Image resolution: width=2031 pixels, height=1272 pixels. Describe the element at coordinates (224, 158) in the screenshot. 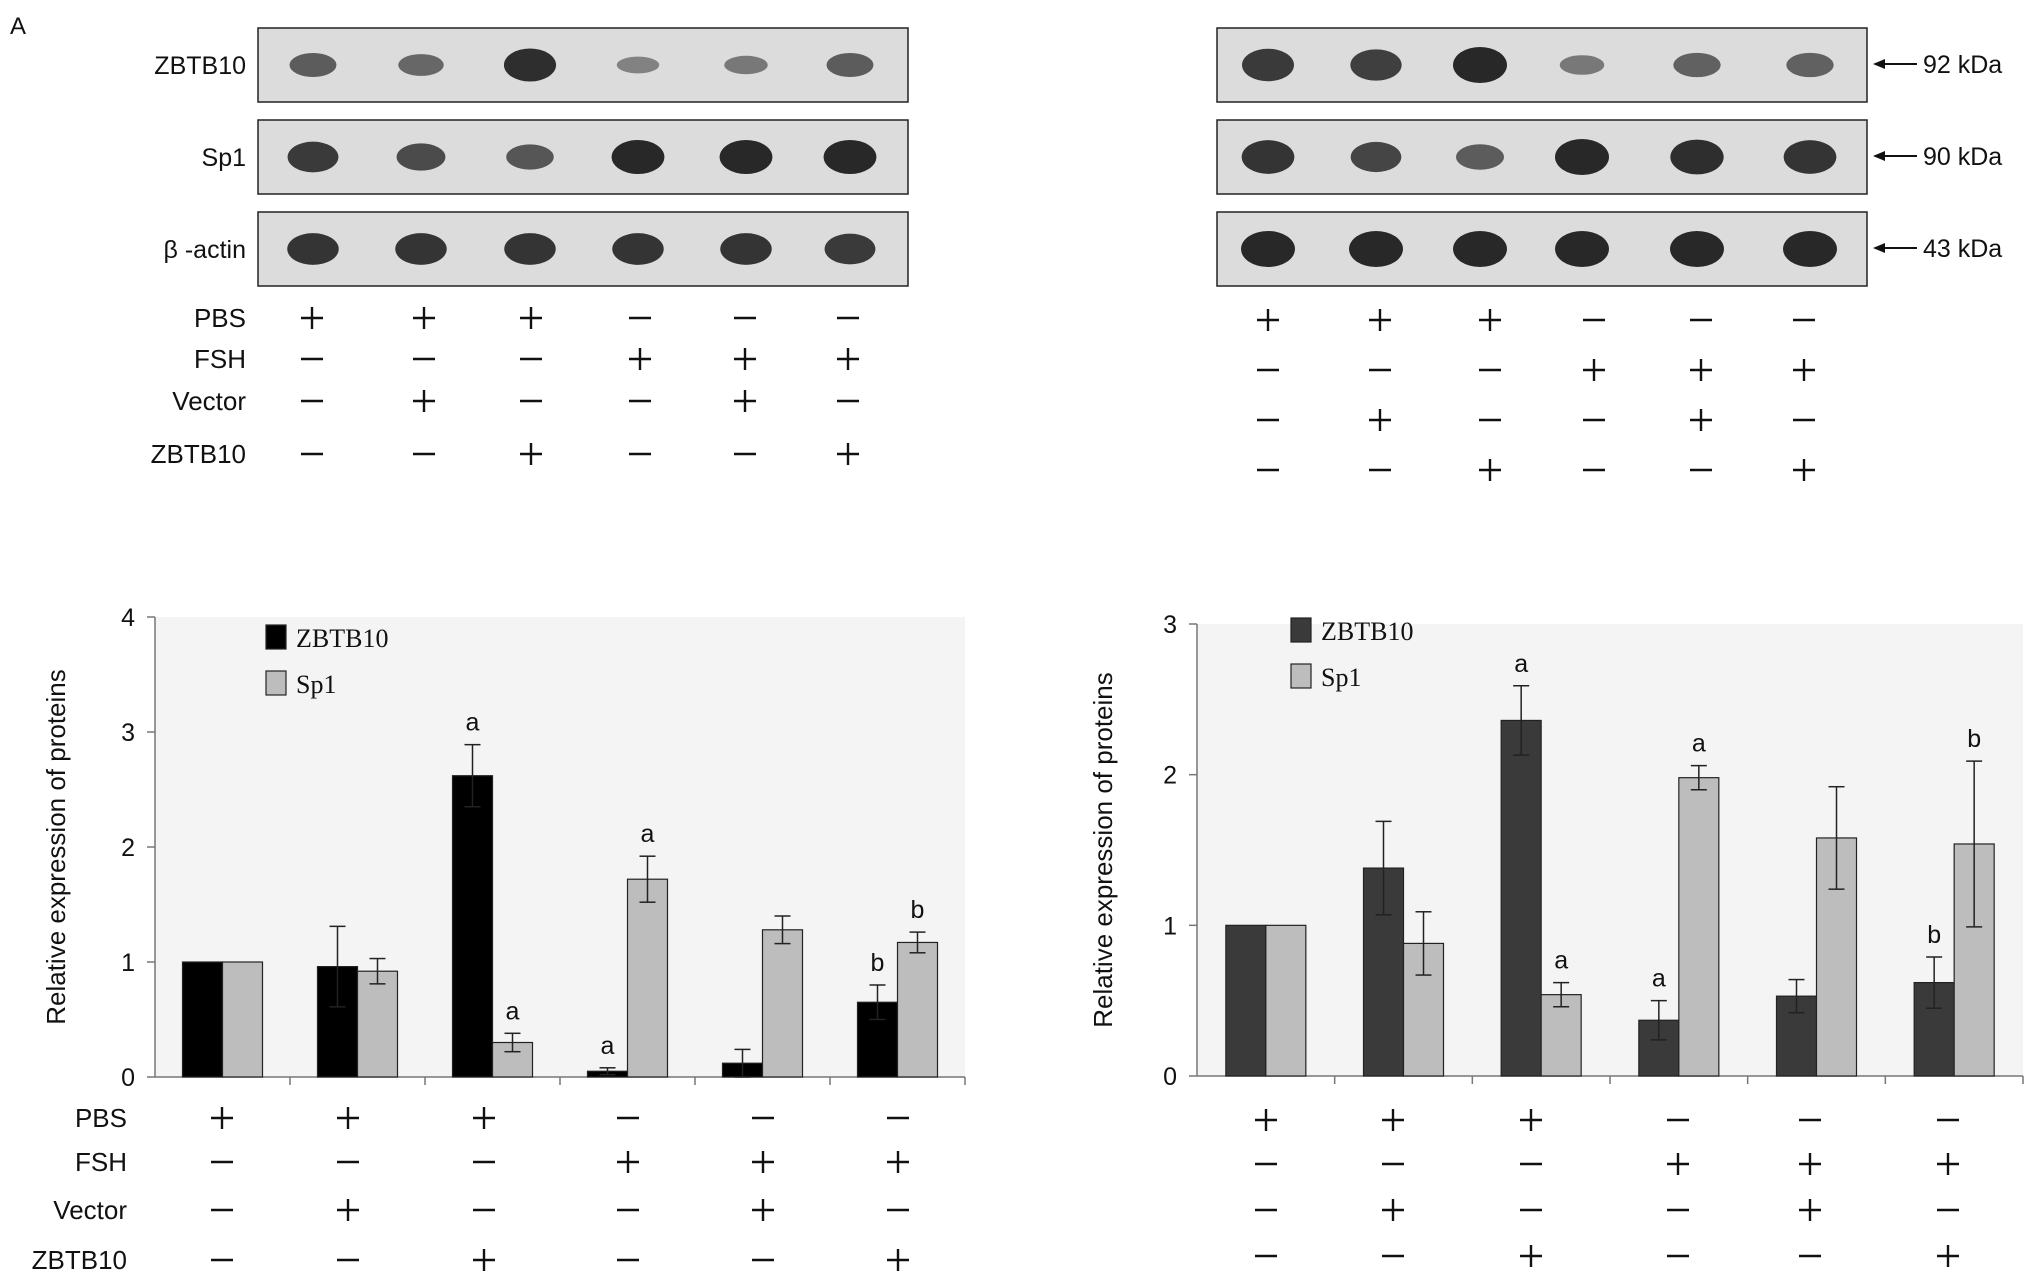

I see `blot-row-label: Sp1` at that location.